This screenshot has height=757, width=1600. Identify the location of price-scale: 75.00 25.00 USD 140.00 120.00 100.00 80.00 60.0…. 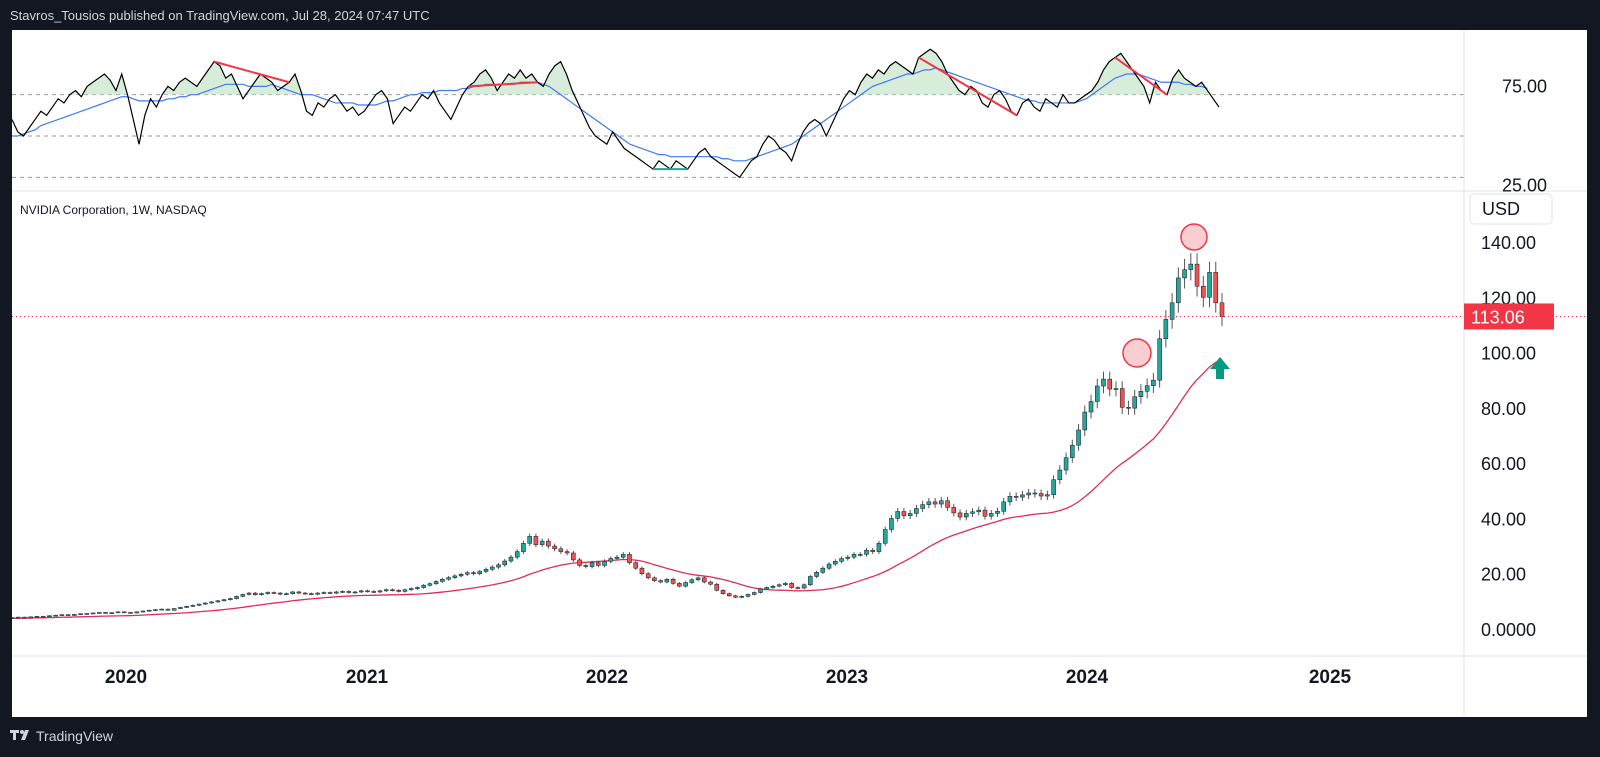
(1508, 373).